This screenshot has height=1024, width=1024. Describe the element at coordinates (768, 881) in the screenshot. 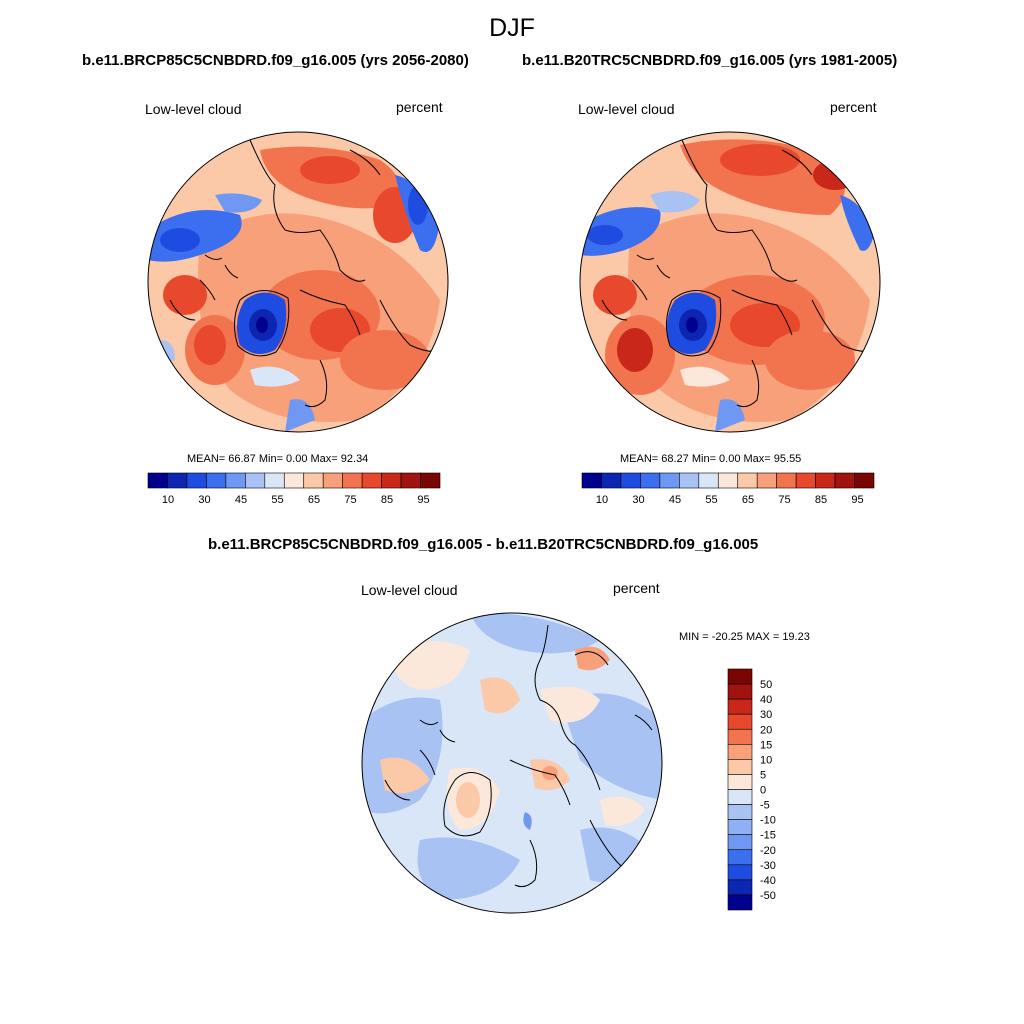

I see `colorbar-tick-label: -40` at that location.